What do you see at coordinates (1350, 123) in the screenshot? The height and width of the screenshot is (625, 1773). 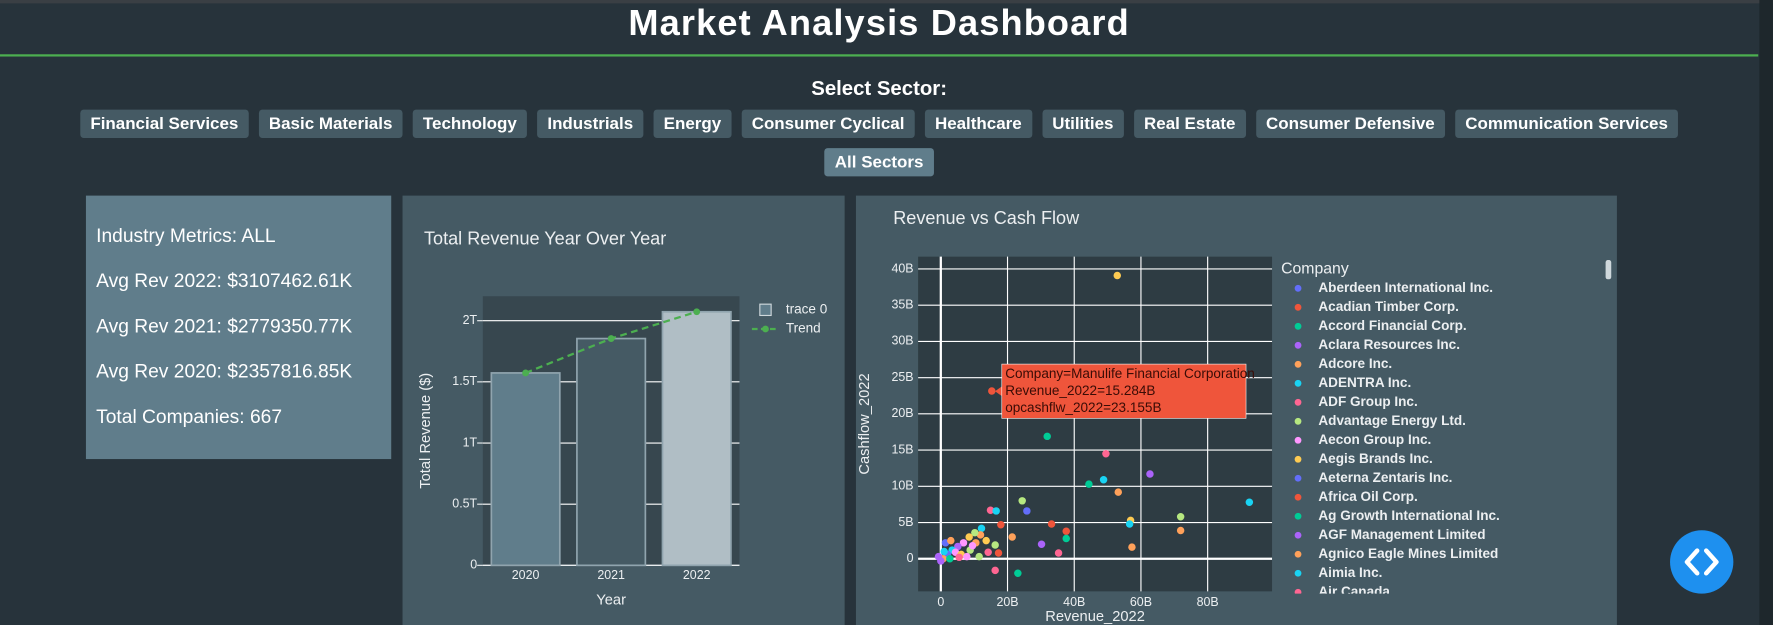 I see `sector-button: Consumer Defensive` at bounding box center [1350, 123].